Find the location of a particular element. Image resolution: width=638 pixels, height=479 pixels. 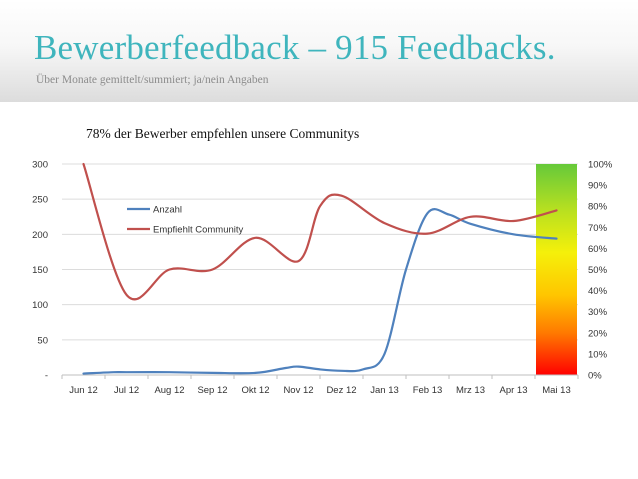

y-right-tick-label: 80% is located at coordinates (598, 207).